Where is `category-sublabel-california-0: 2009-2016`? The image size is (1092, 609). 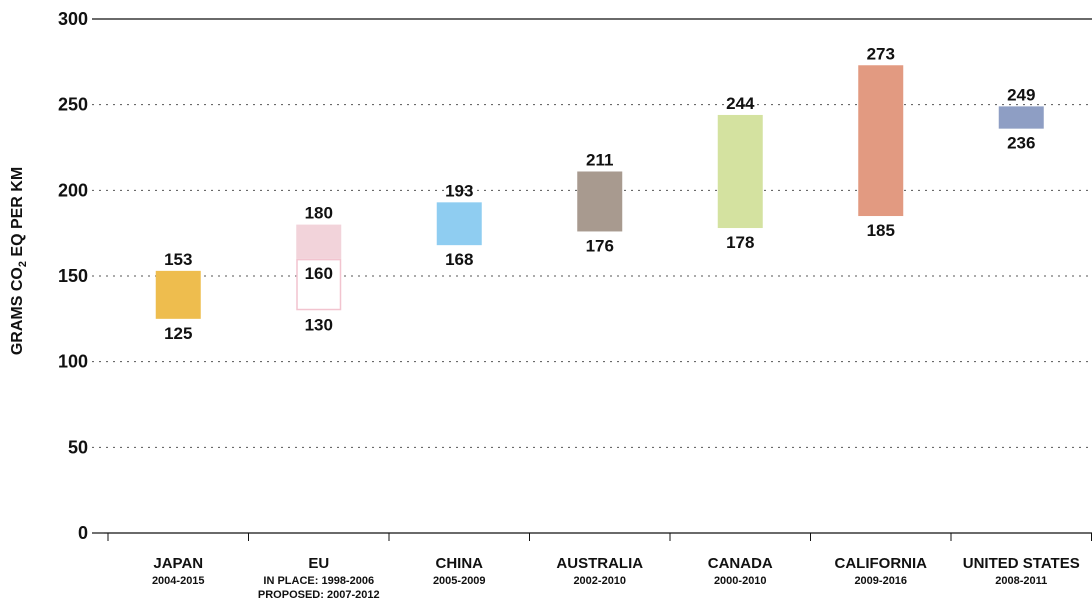 category-sublabel-california-0: 2009-2016 is located at coordinates (880, 581).